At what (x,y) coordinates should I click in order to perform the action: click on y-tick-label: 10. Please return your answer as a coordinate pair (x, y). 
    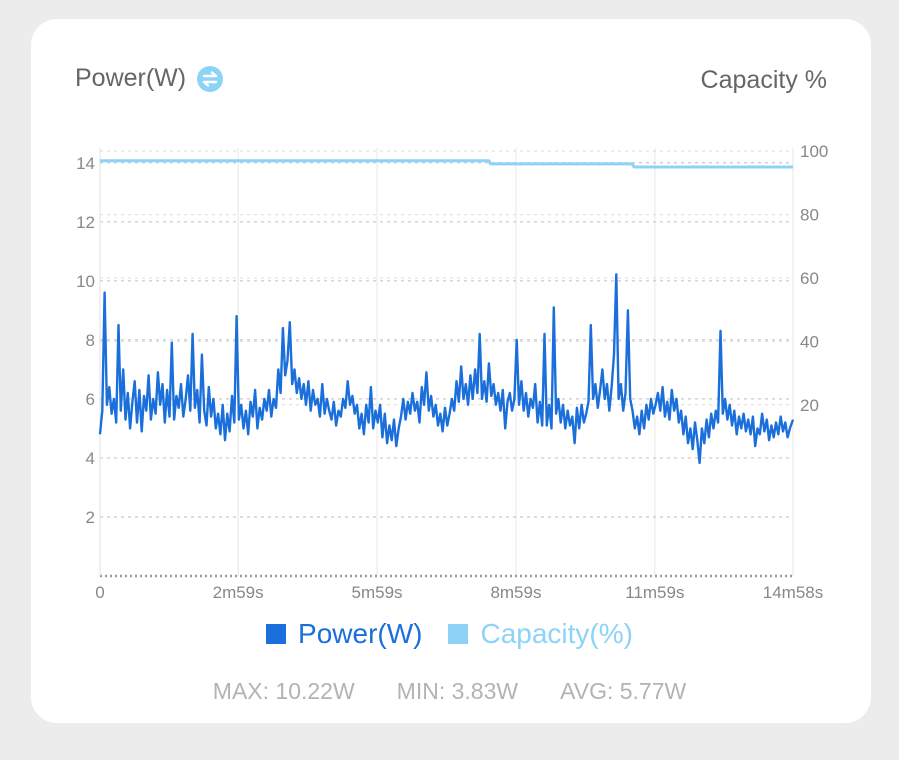
    Looking at the image, I should click on (85, 281).